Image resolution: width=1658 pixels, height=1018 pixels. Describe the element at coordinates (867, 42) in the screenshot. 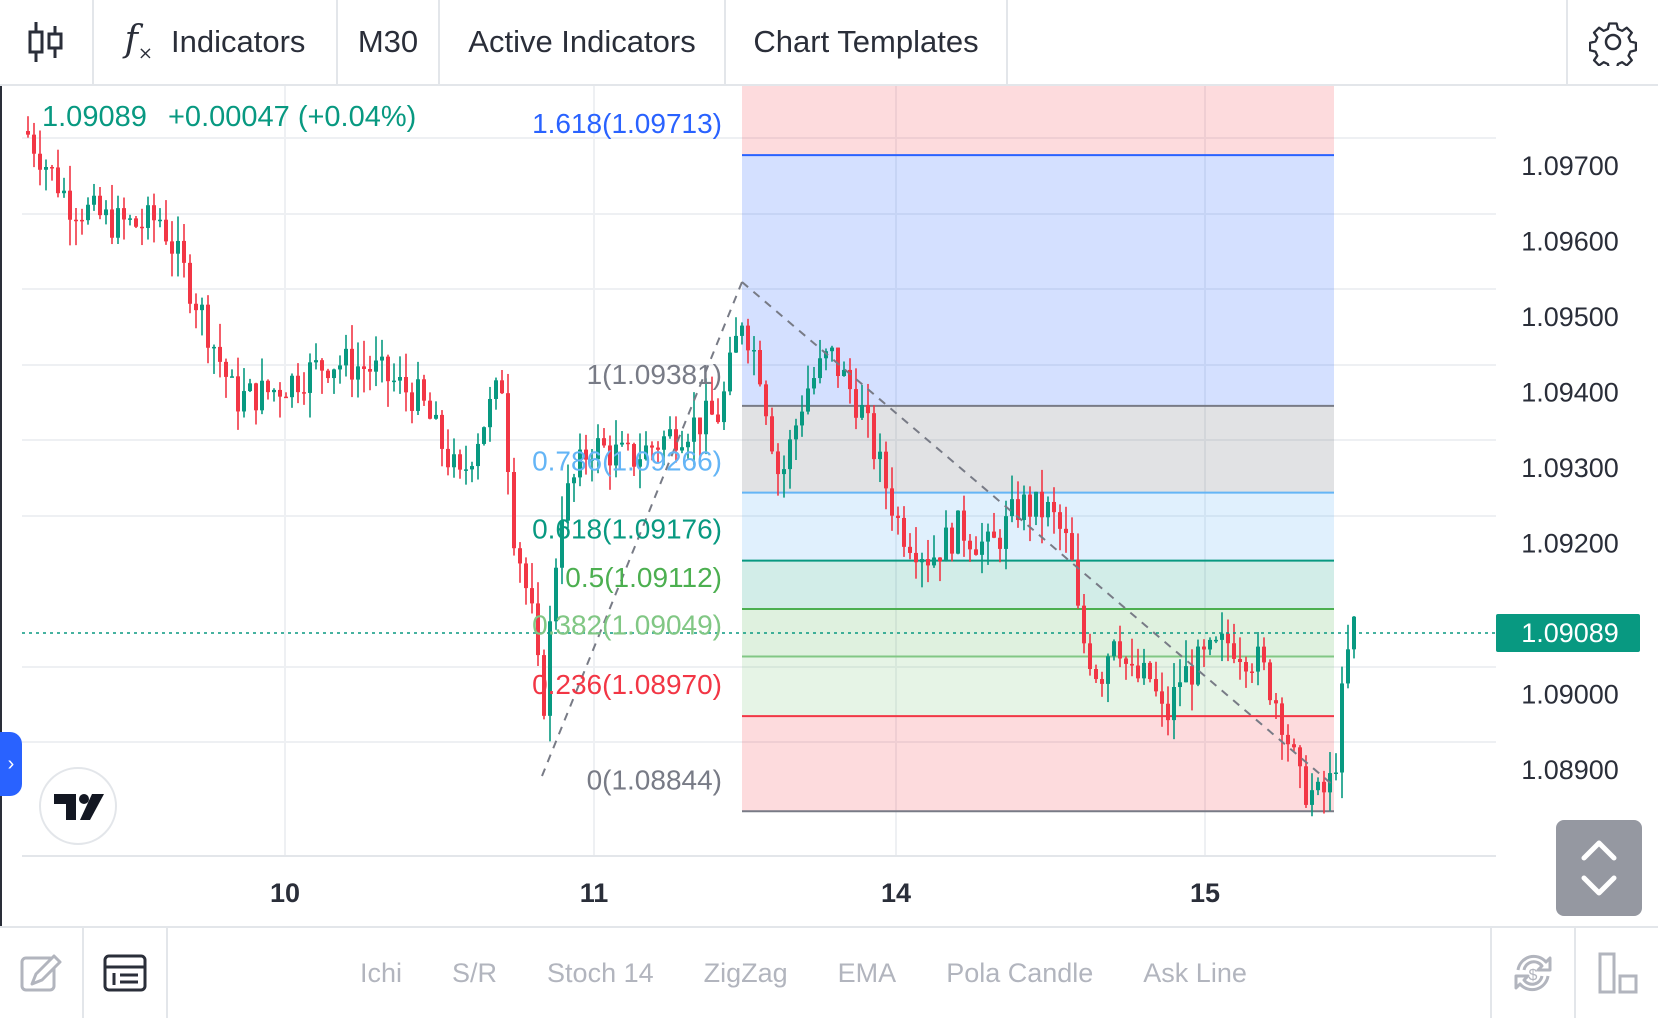

I see `chart-templates-button: Chart Templates` at that location.